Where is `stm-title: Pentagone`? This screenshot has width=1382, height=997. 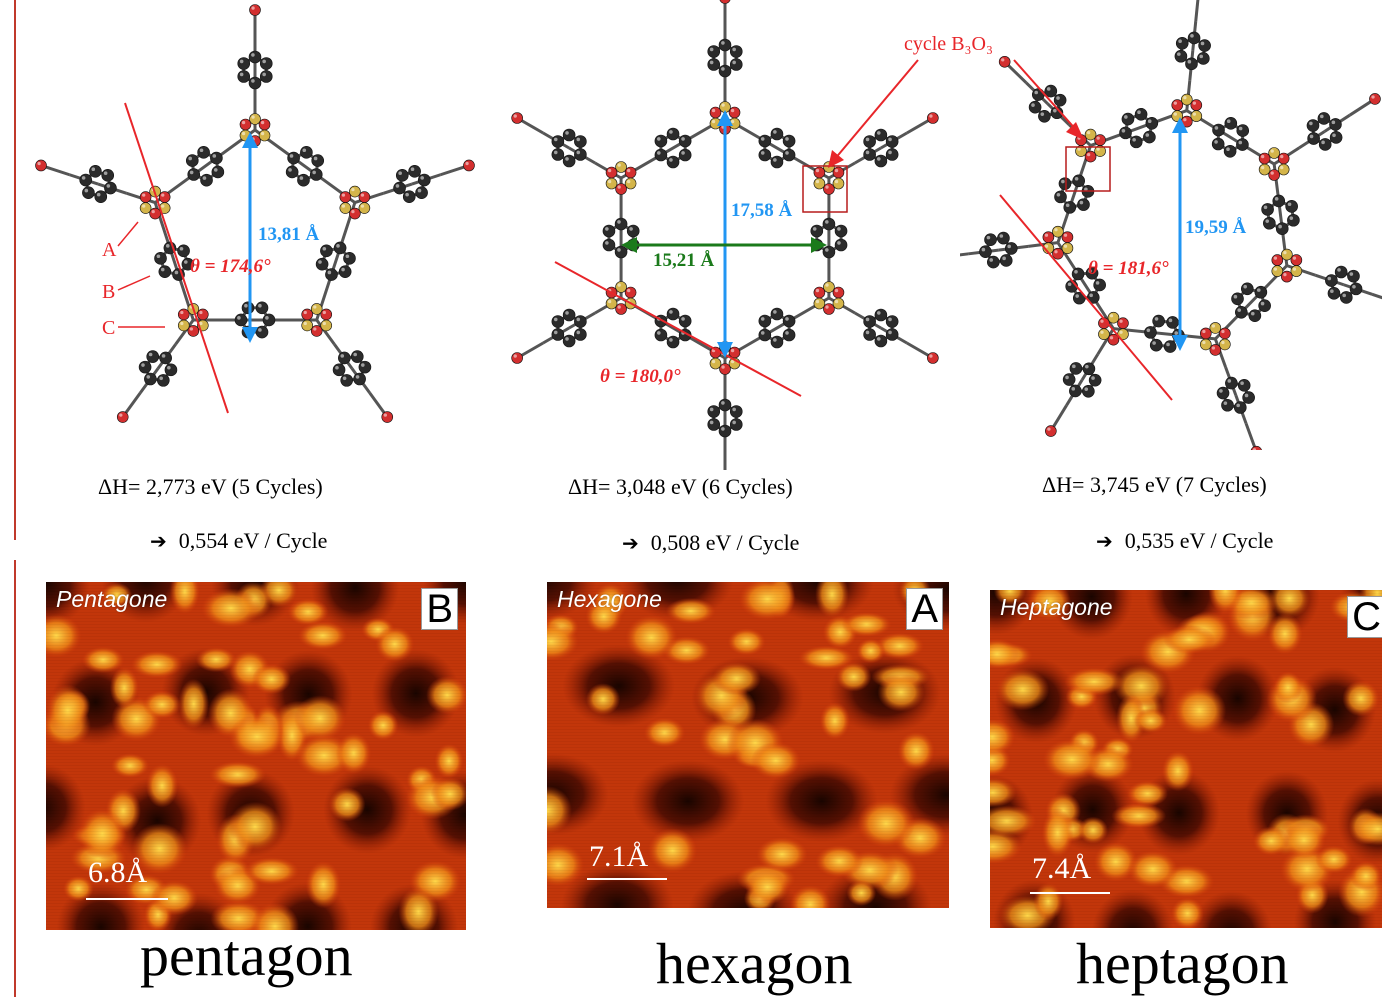 stm-title: Pentagone is located at coordinates (112, 599).